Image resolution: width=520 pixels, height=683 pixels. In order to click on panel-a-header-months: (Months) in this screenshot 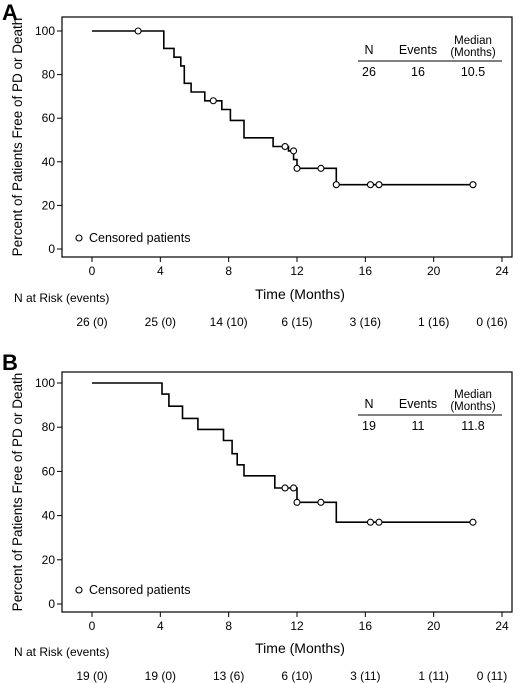, I will do `click(473, 53)`.